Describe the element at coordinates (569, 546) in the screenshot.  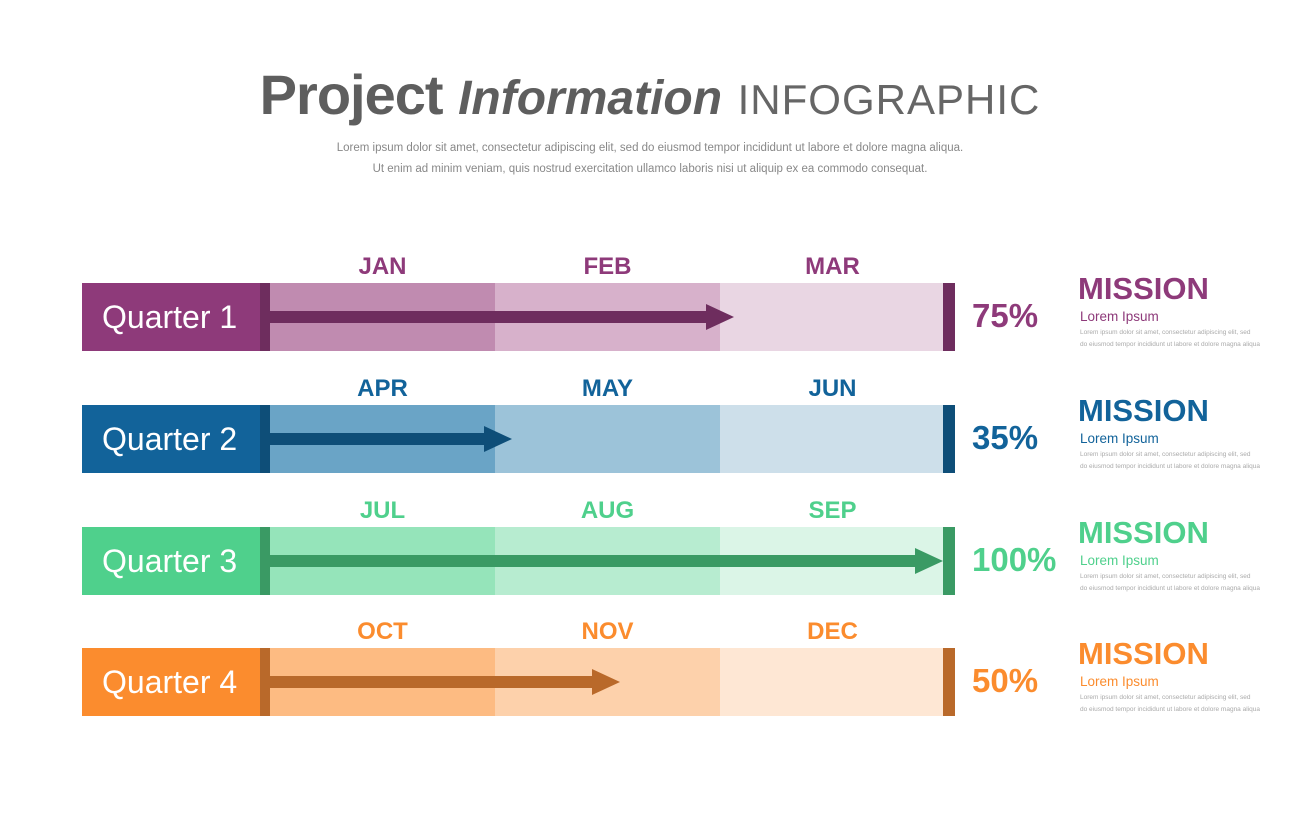
I see `quarter-row: Quarter 3 JUL AUG SEP 100%` at that location.